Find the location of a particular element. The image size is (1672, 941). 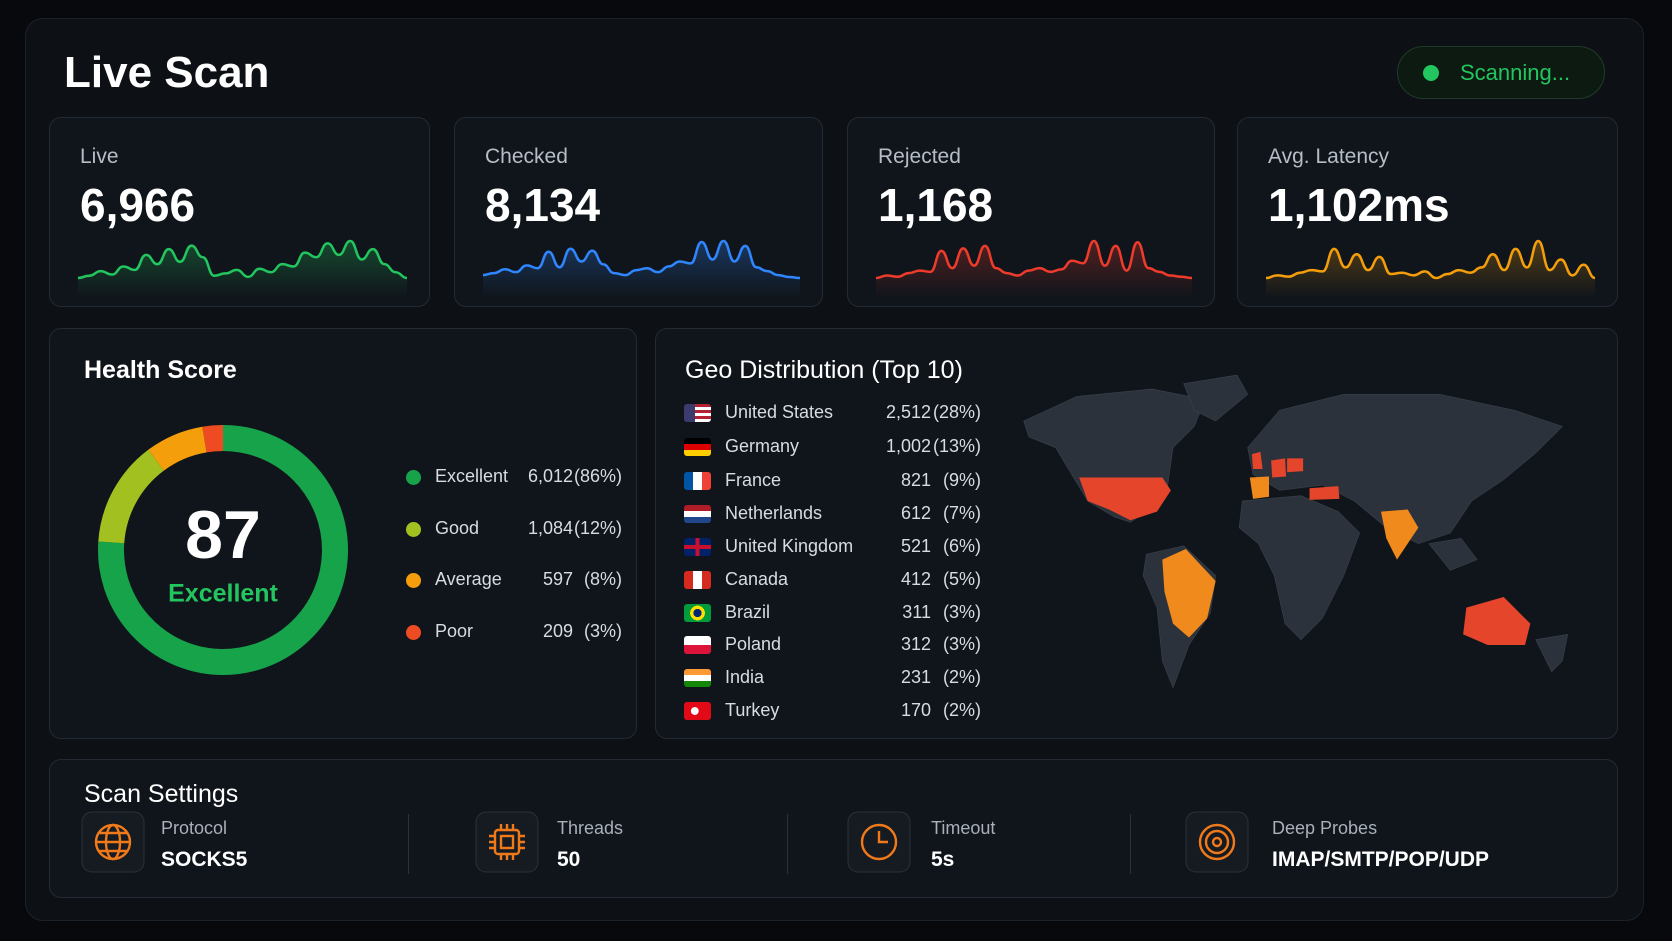

country-name: France is located at coordinates (753, 480).